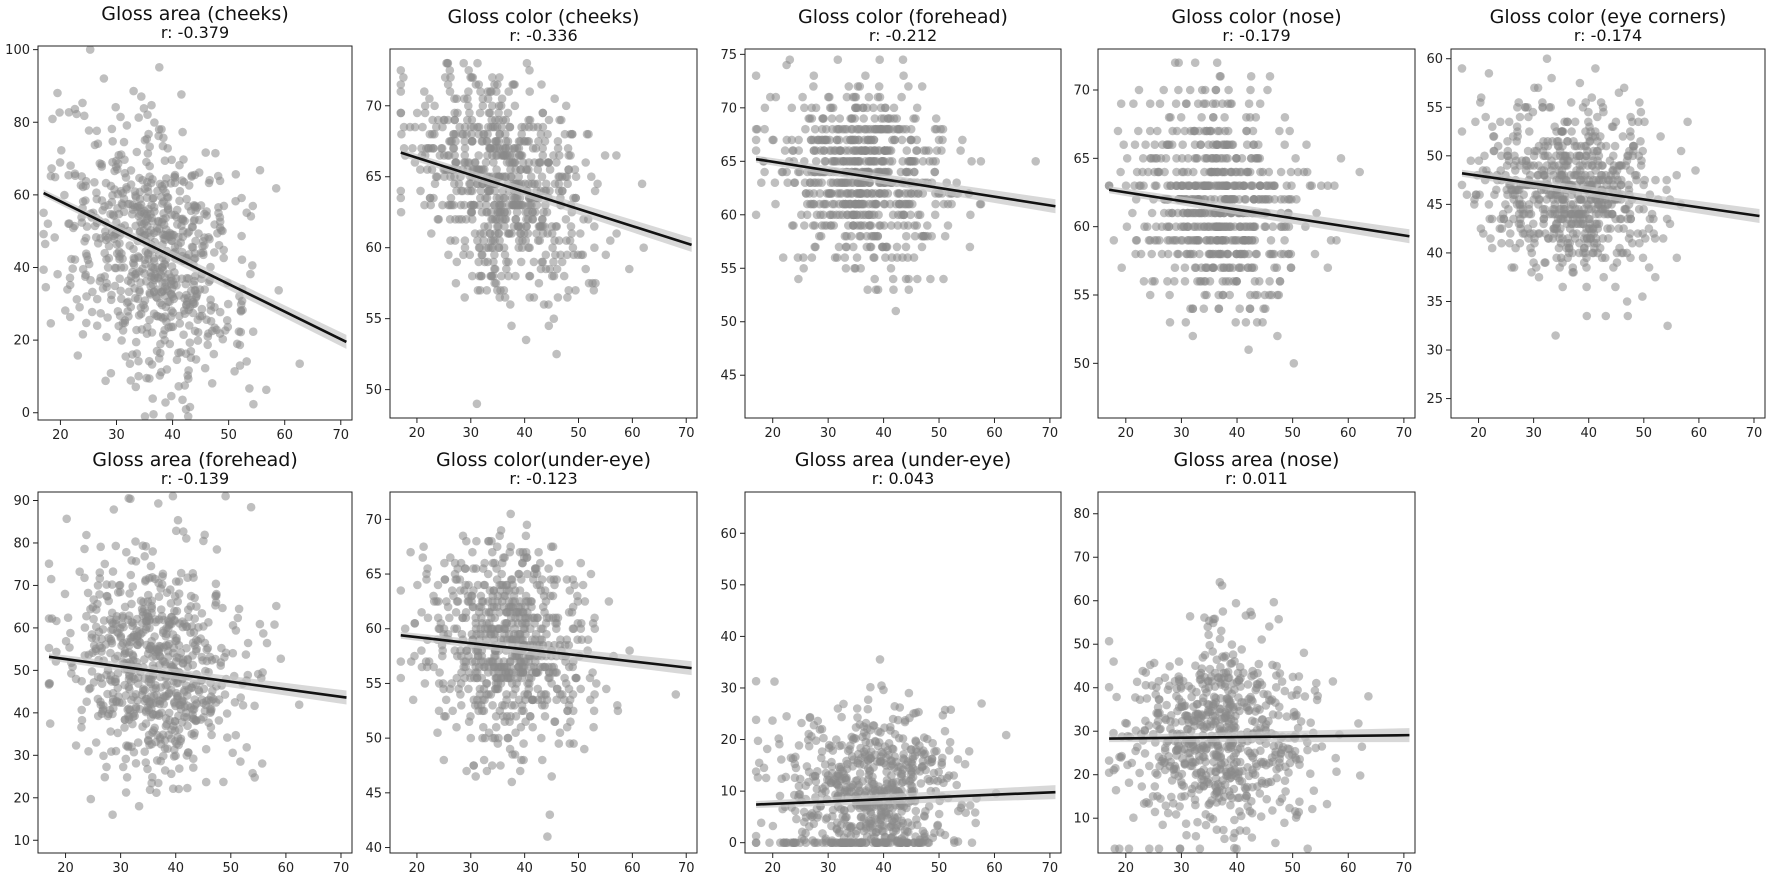  I want to click on x-tick-label: 30, so click(116, 435).